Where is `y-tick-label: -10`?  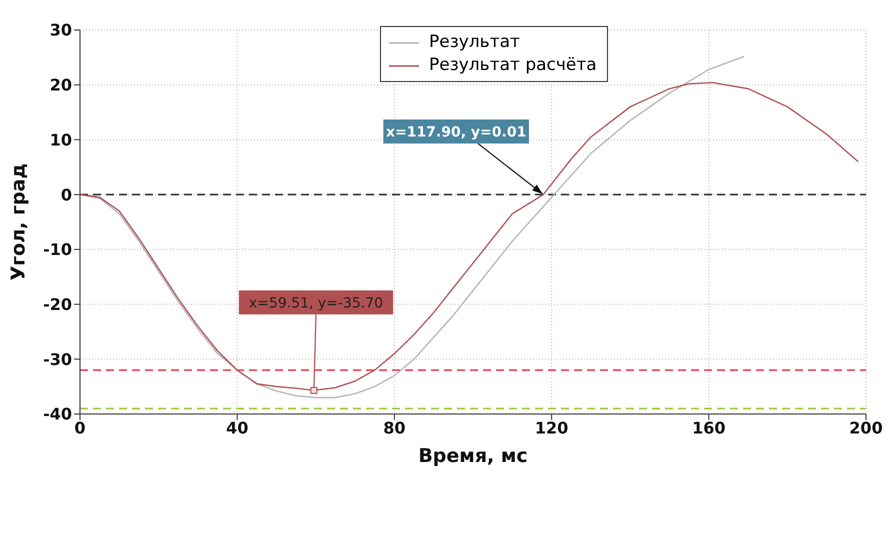 y-tick-label: -10 is located at coordinates (57, 250).